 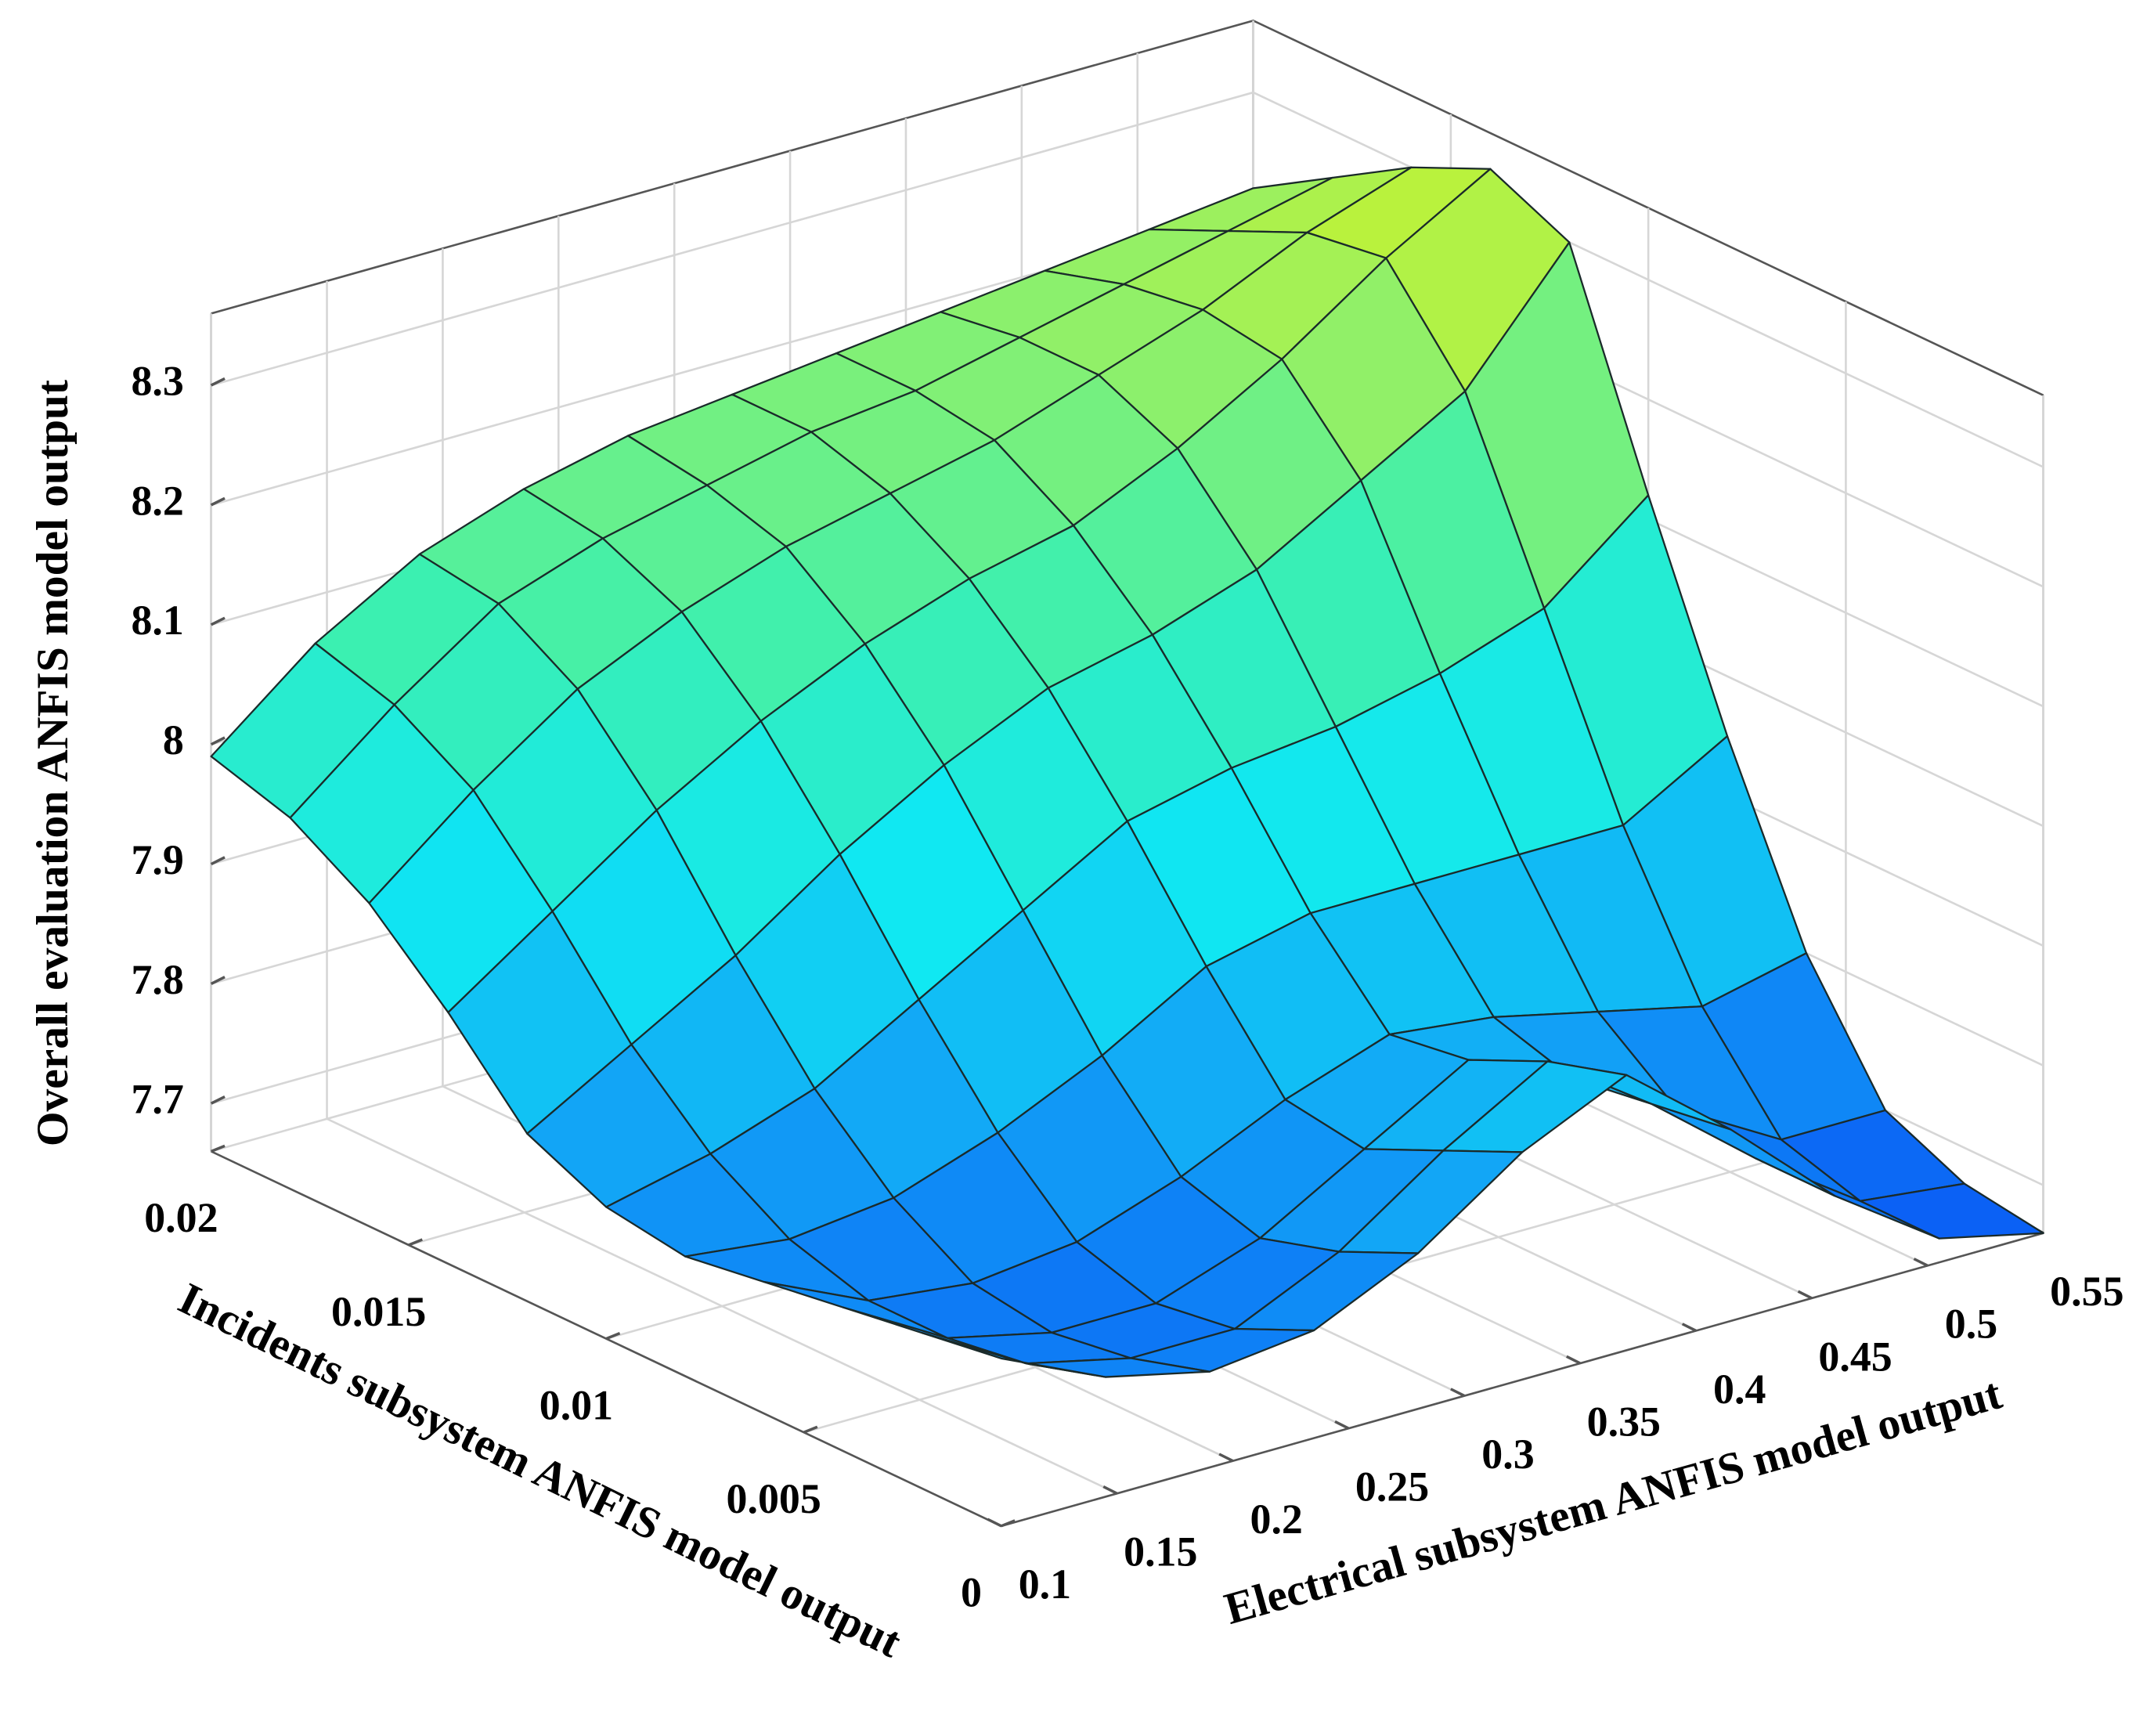 I want to click on x-tick-label: 0.45, so click(x=1855, y=1356).